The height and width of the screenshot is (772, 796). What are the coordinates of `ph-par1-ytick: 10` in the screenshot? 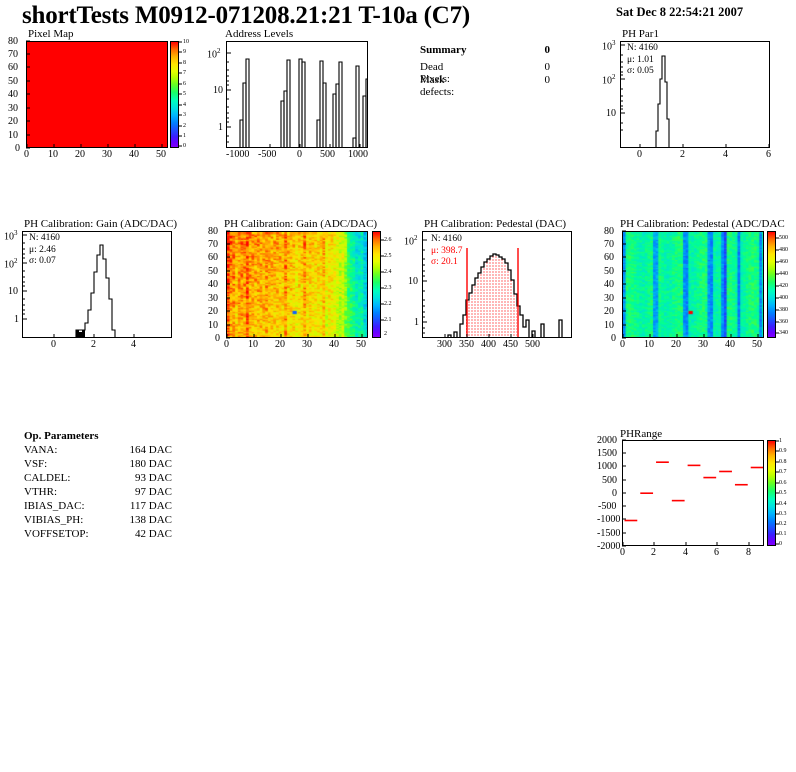 It's located at (611, 113).